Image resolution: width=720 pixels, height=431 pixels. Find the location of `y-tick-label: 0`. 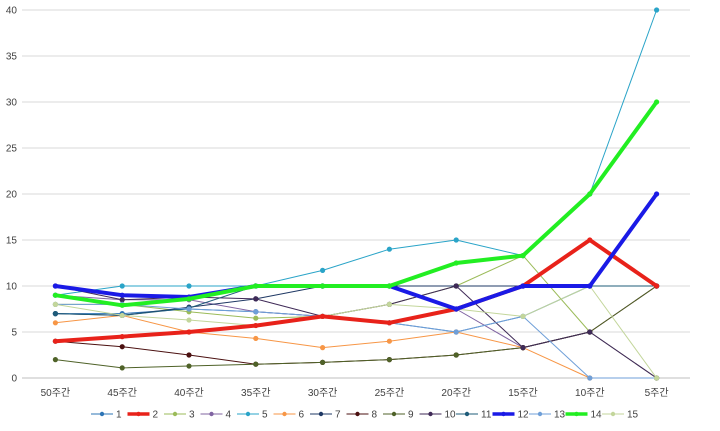

y-tick-label: 0 is located at coordinates (14, 379).